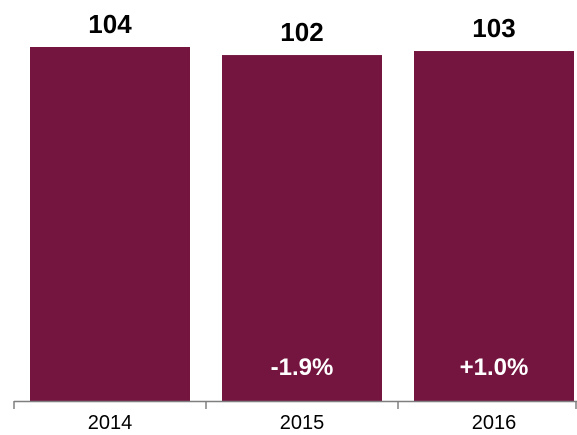 The image size is (577, 435). I want to click on value-label-2014: 104, so click(110, 24).